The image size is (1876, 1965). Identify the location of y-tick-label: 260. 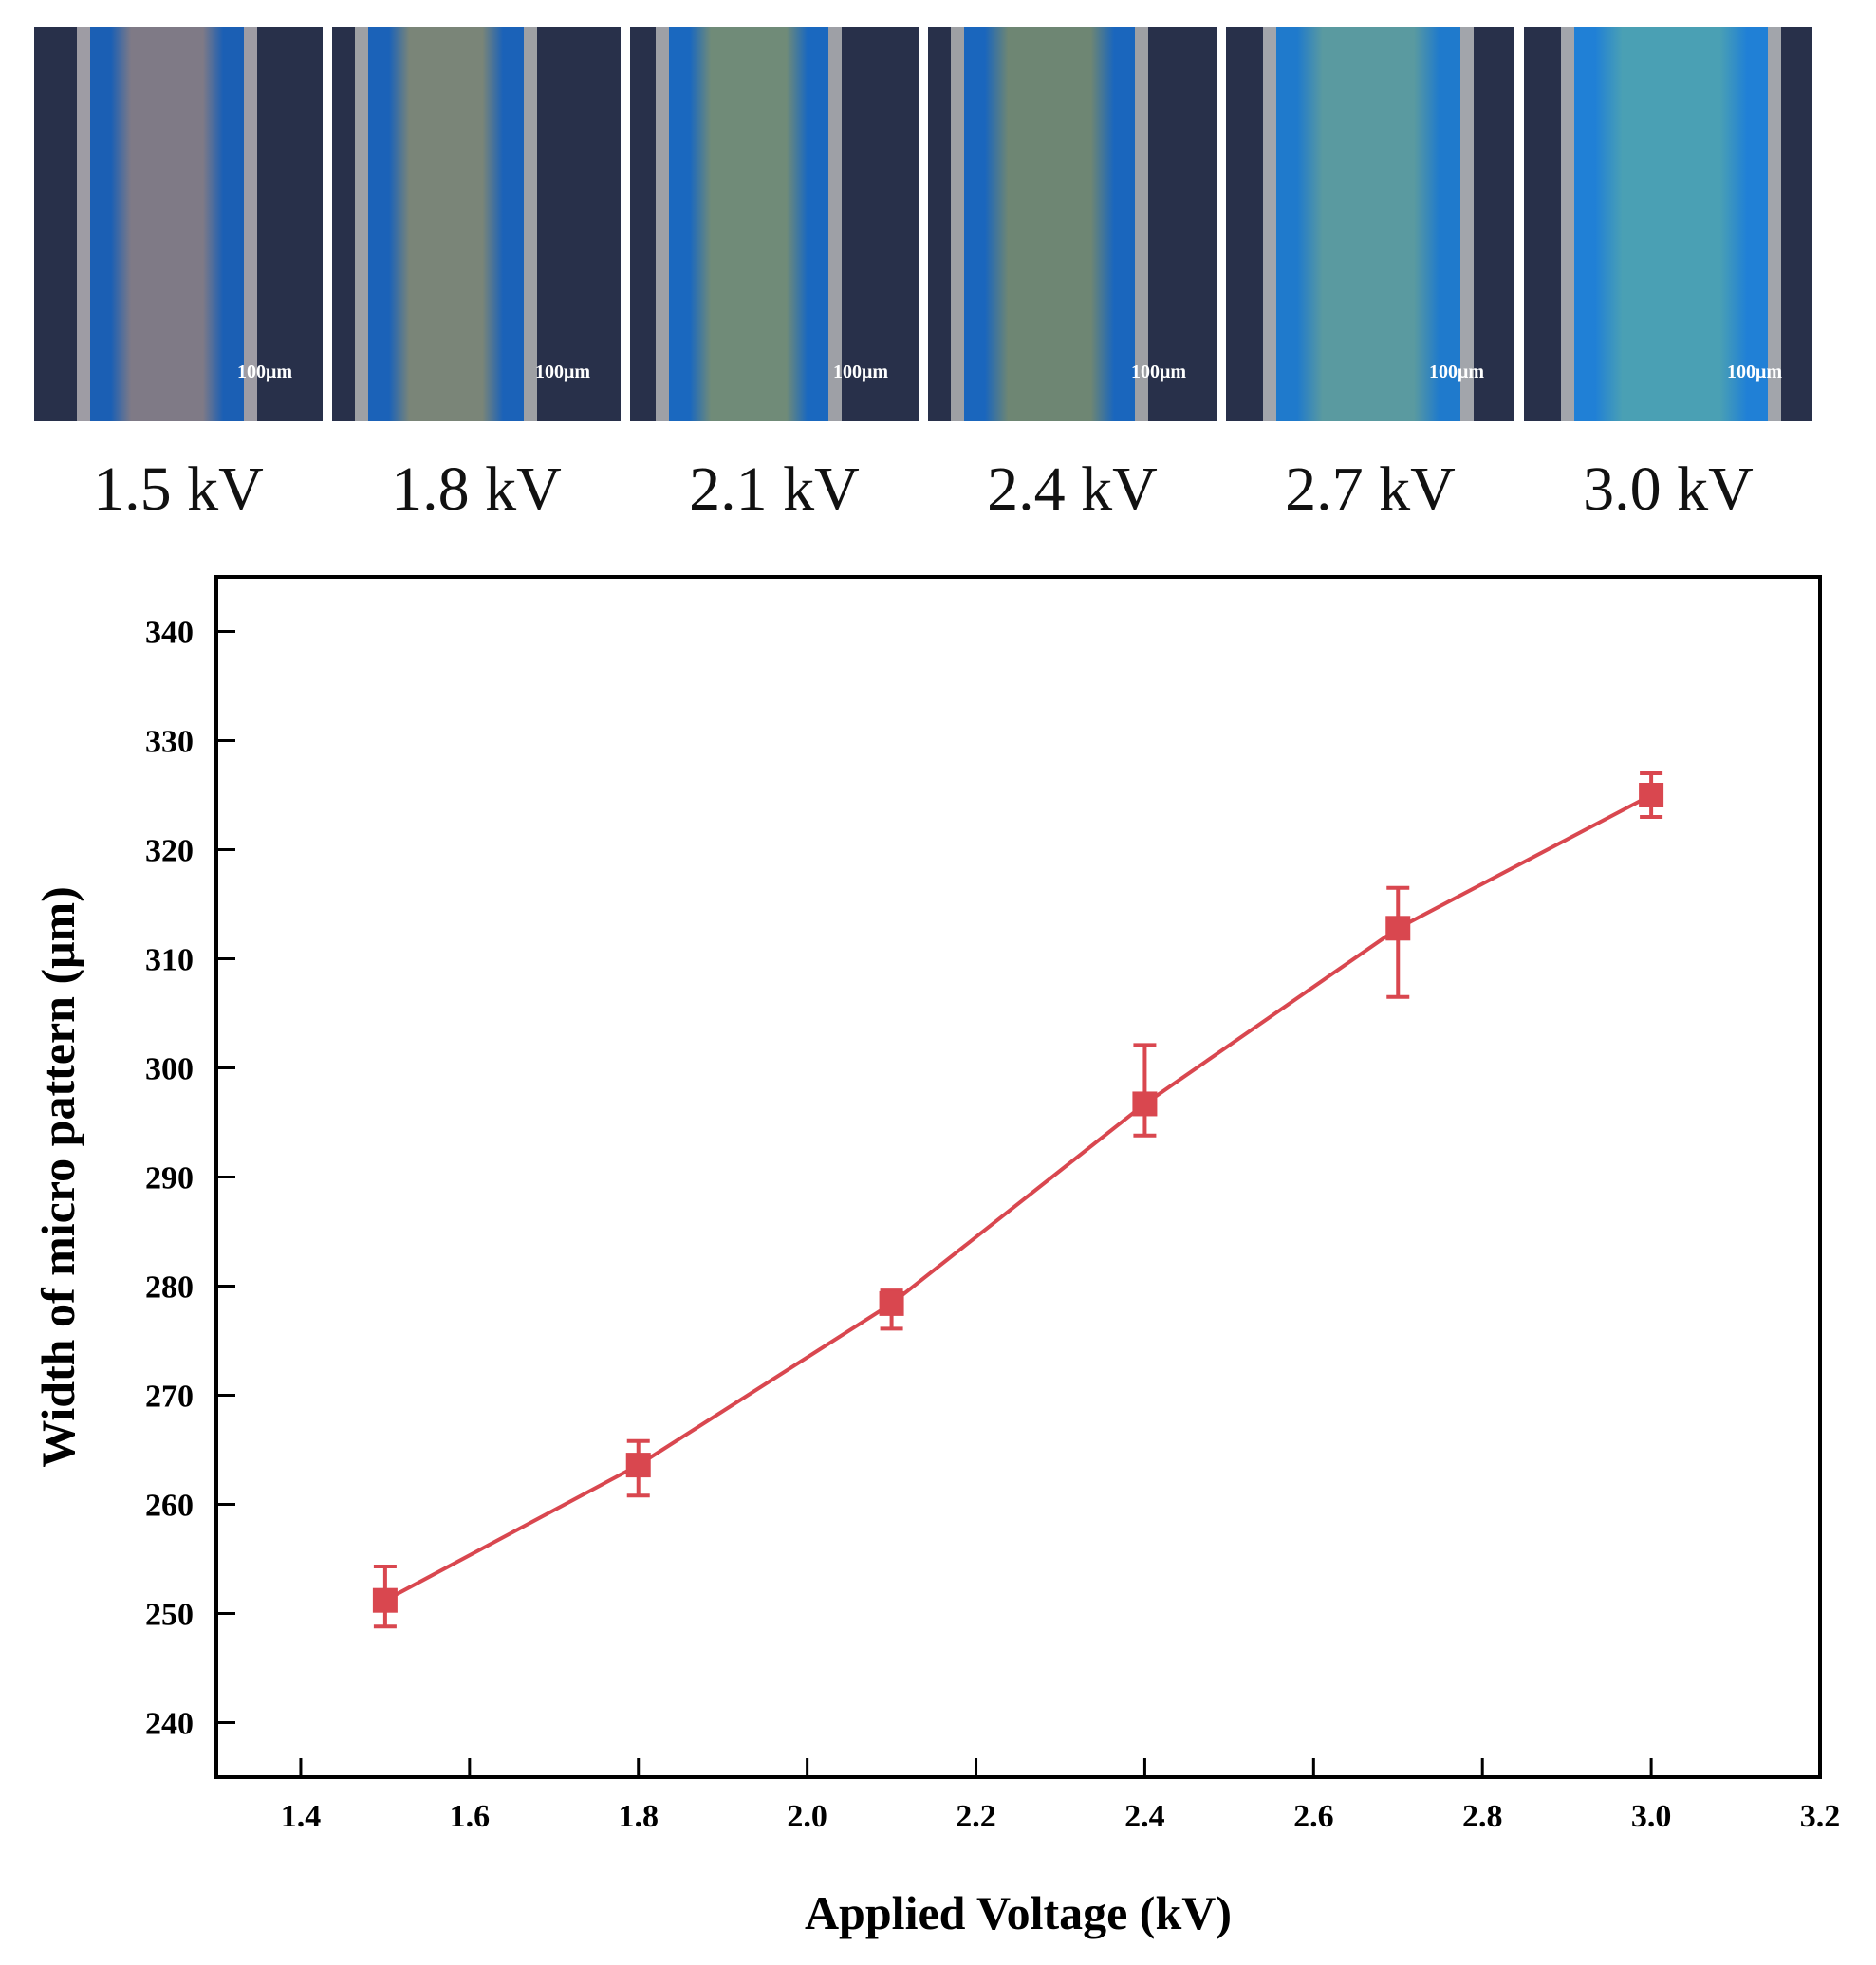
(169, 1506).